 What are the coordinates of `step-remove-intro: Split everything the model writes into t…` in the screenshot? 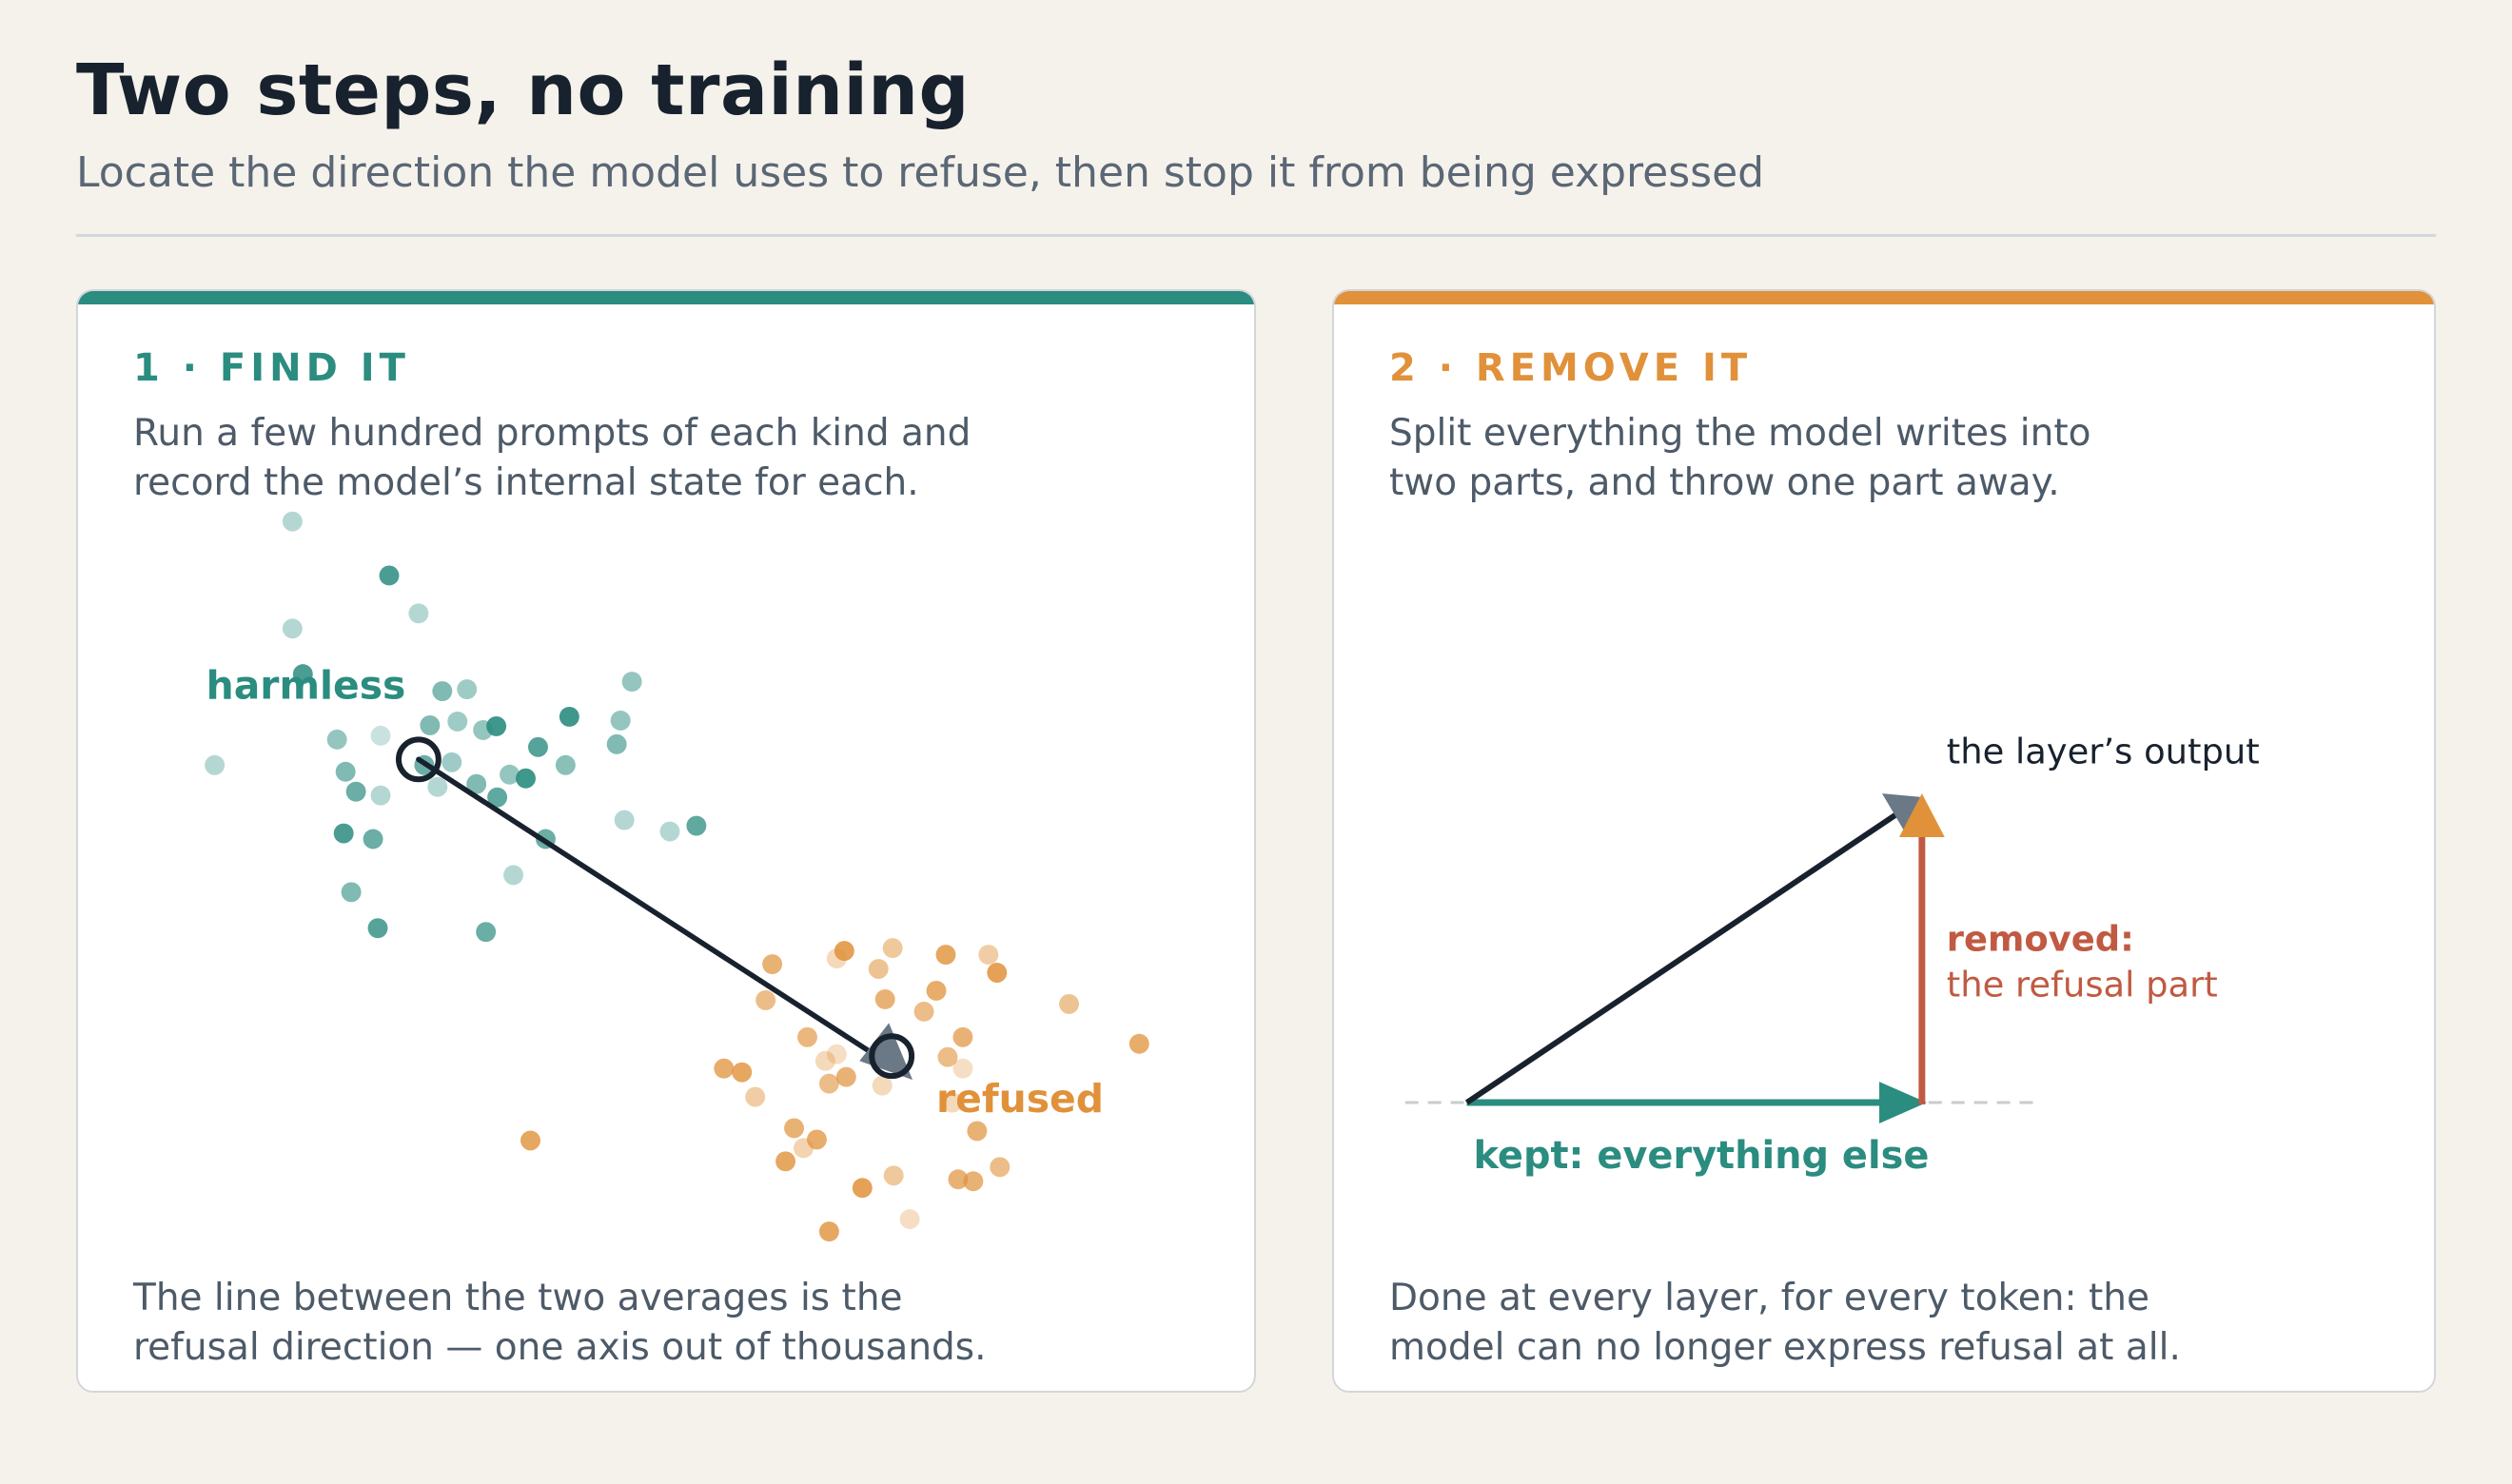 It's located at (1739, 458).